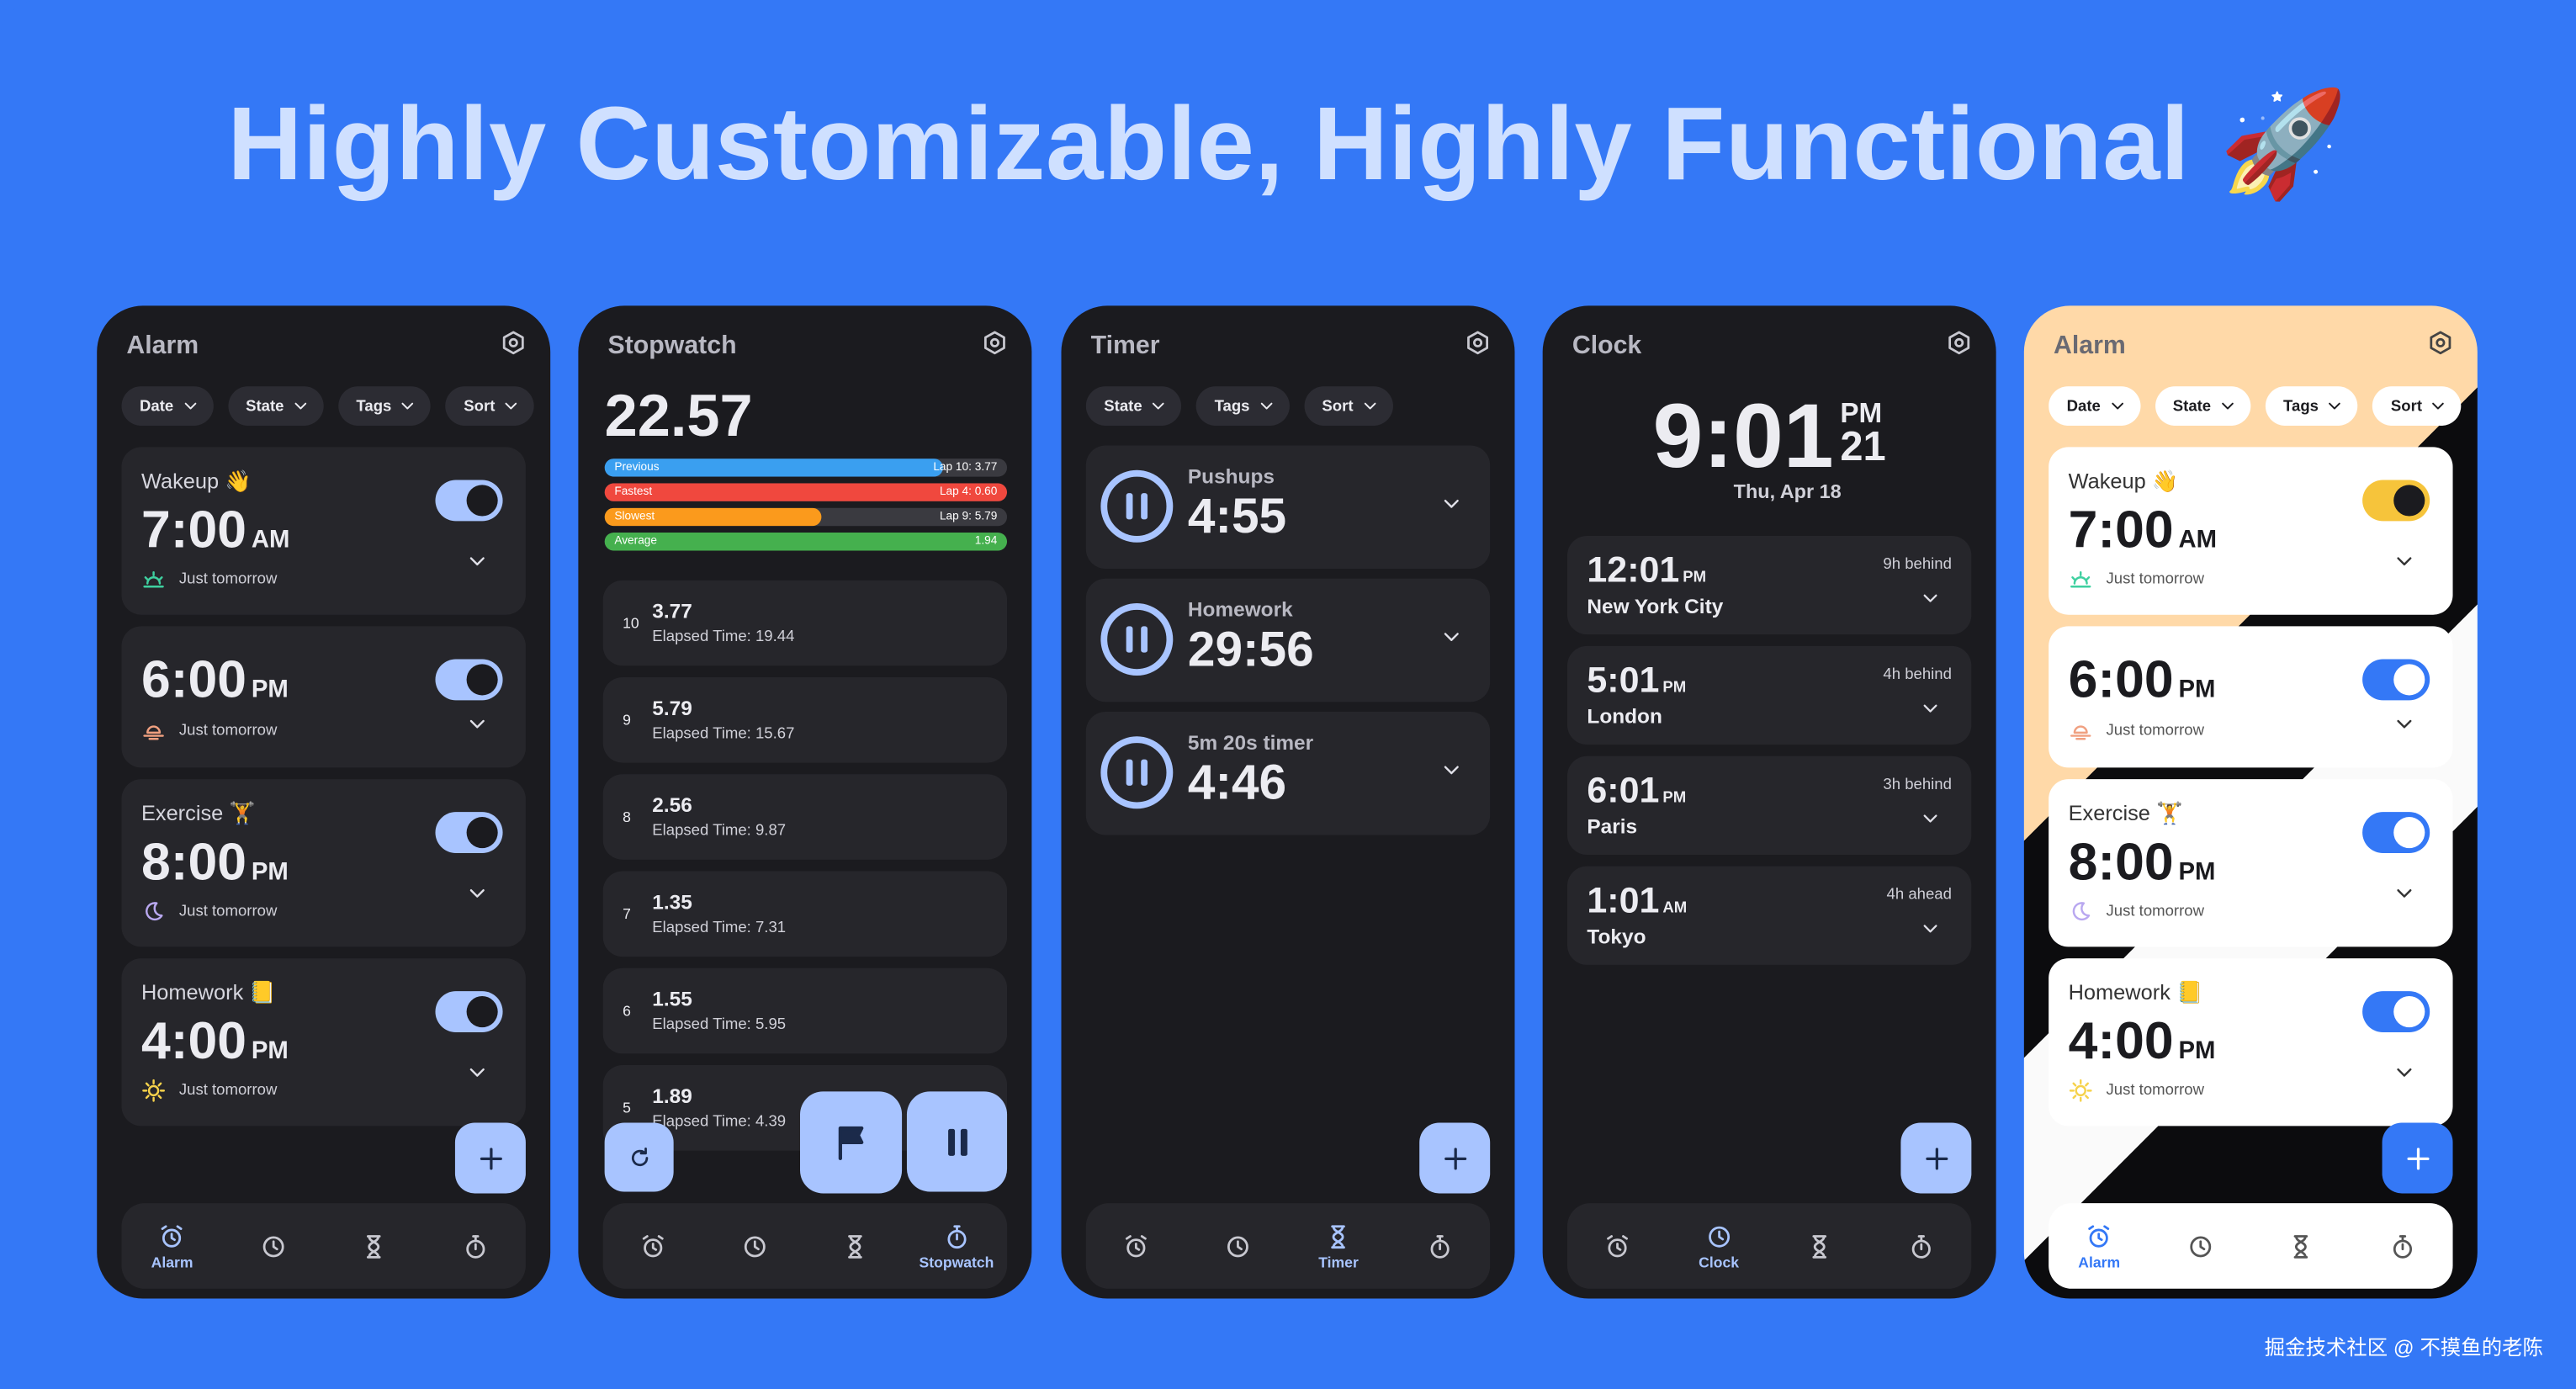 The image size is (2576, 1389). Describe the element at coordinates (1338, 406) in the screenshot. I see `filter-label: Sort` at that location.